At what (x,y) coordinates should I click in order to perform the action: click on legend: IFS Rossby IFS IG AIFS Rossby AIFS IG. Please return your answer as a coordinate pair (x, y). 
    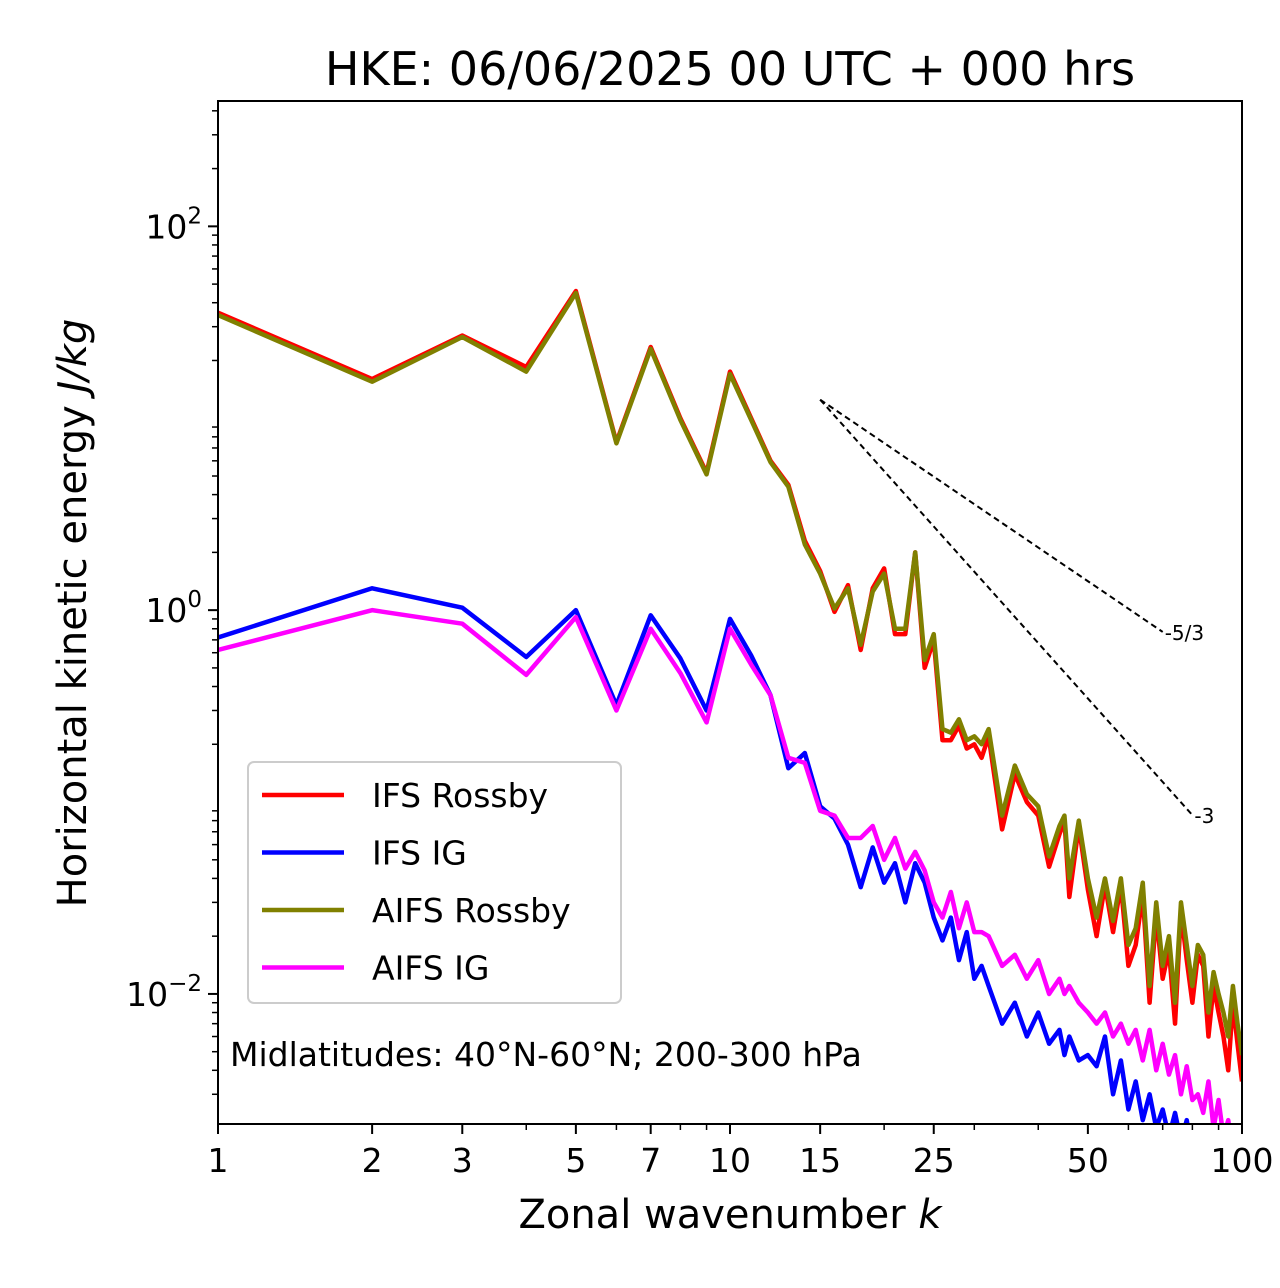
    Looking at the image, I should click on (434, 882).